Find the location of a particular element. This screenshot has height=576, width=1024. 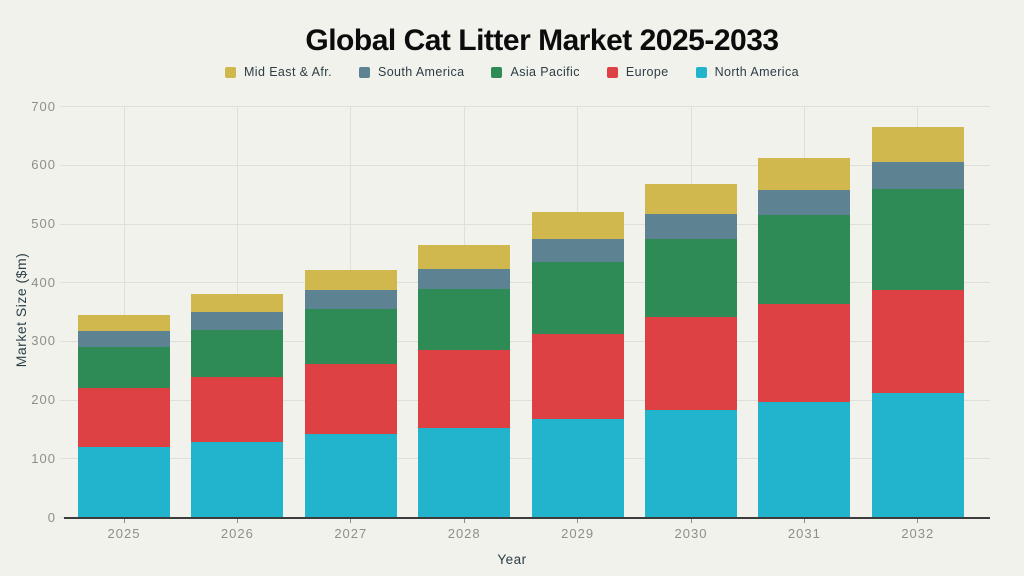

bar-2027-north-america is located at coordinates (350, 475).